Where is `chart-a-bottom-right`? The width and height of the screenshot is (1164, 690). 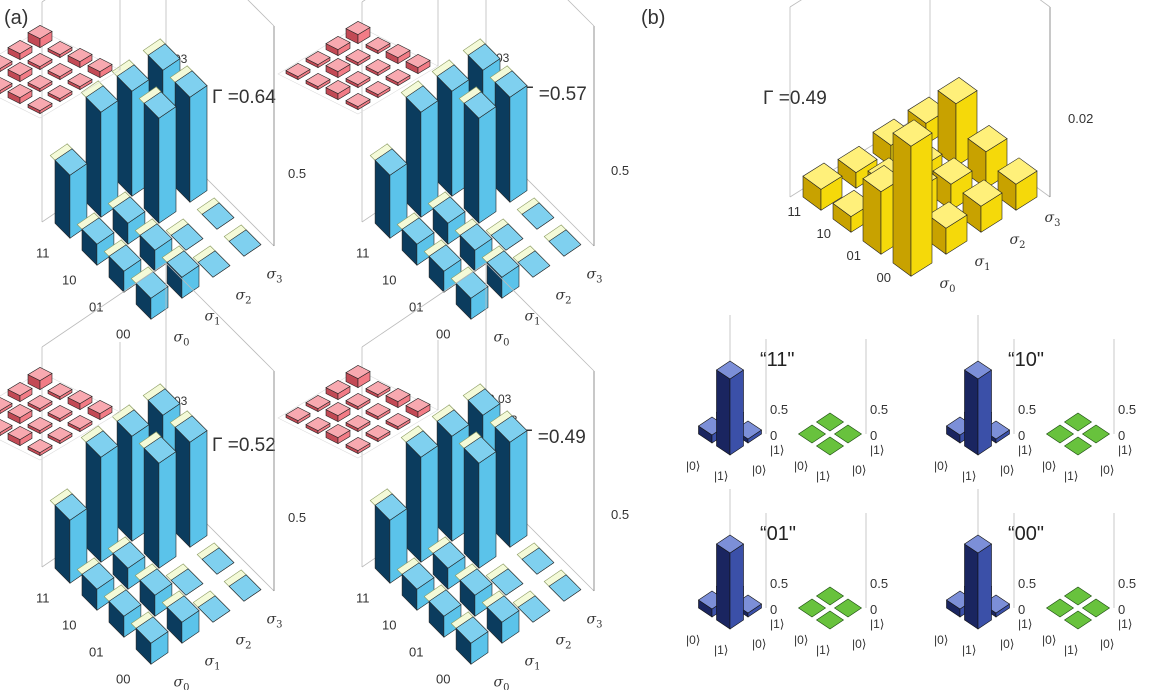 chart-a-bottom-right is located at coordinates (478, 463).